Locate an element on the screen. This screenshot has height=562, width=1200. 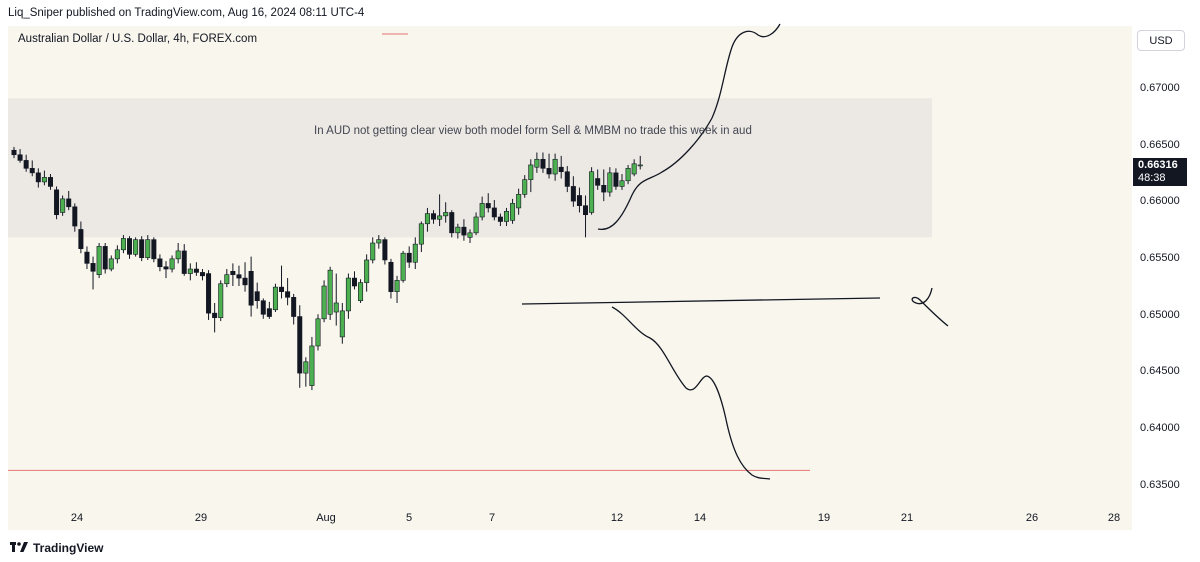
price-tick-label: 0.66500 is located at coordinates (1160, 145).